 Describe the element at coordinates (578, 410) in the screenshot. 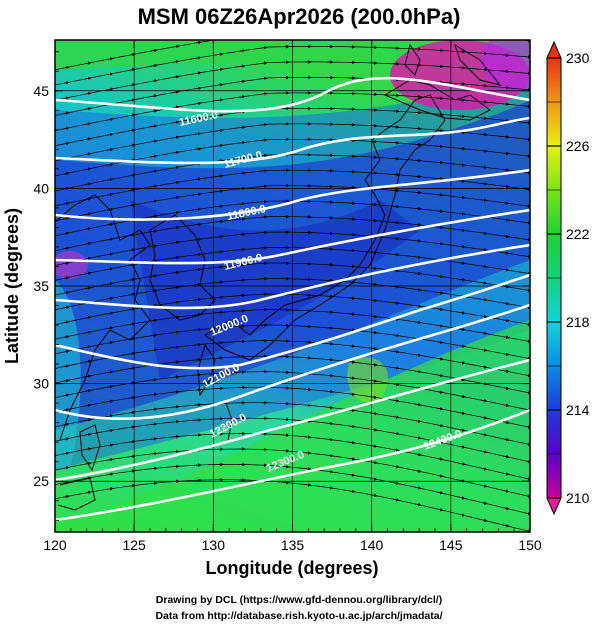

I see `colorbar-tick-label: 214` at that location.